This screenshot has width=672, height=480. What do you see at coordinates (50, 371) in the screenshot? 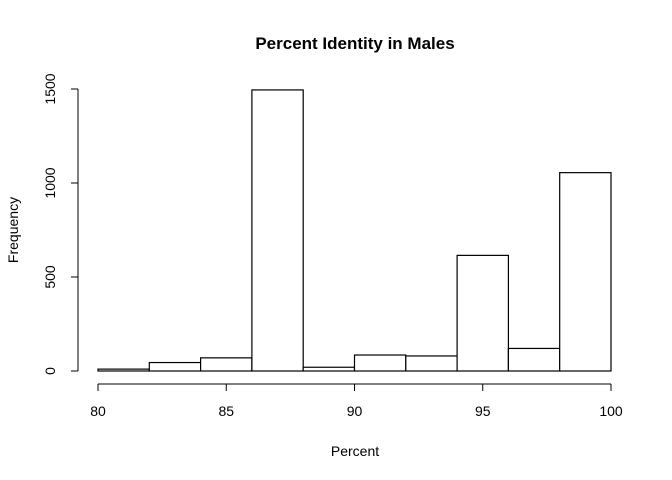
I see `y-tick-label: 0` at bounding box center [50, 371].